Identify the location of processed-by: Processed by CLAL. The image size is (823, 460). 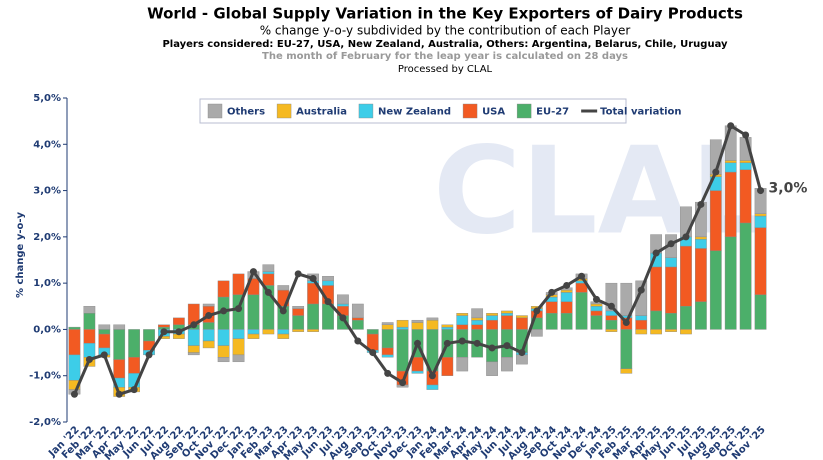
(445, 69).